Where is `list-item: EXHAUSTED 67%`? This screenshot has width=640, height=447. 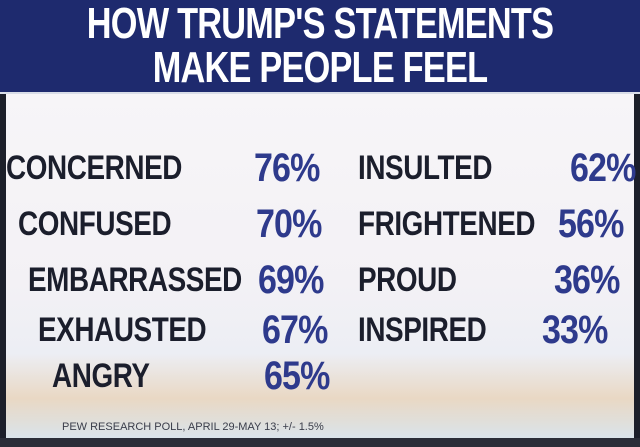
list-item: EXHAUSTED 67% is located at coordinates (171, 330).